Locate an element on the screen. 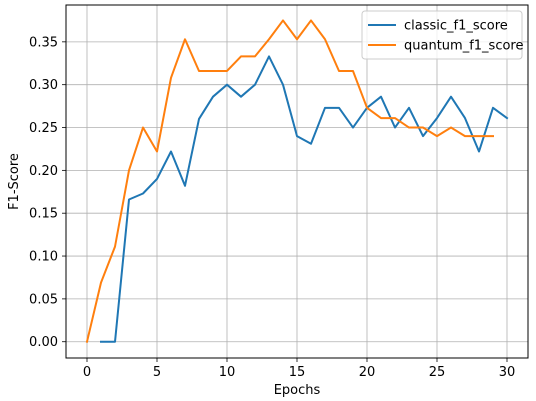  y-tick-label: 0.10 is located at coordinates (43, 257).